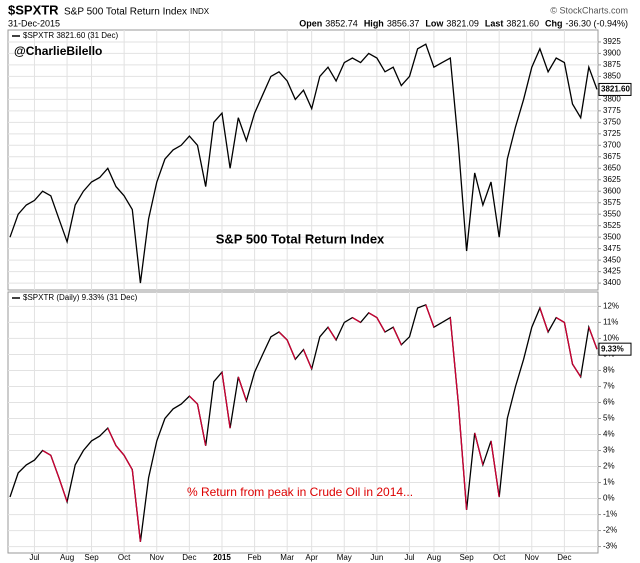 This screenshot has height=563, width=640. What do you see at coordinates (612, 110) in the screenshot?
I see `y-tick-label: 3775` at bounding box center [612, 110].